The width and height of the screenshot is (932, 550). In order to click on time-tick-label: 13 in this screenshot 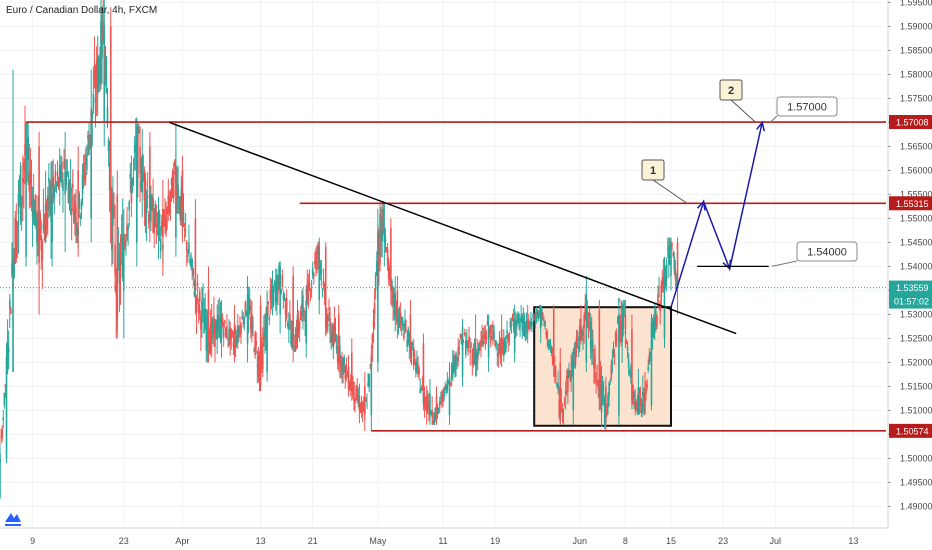, I will do `click(261, 541)`.